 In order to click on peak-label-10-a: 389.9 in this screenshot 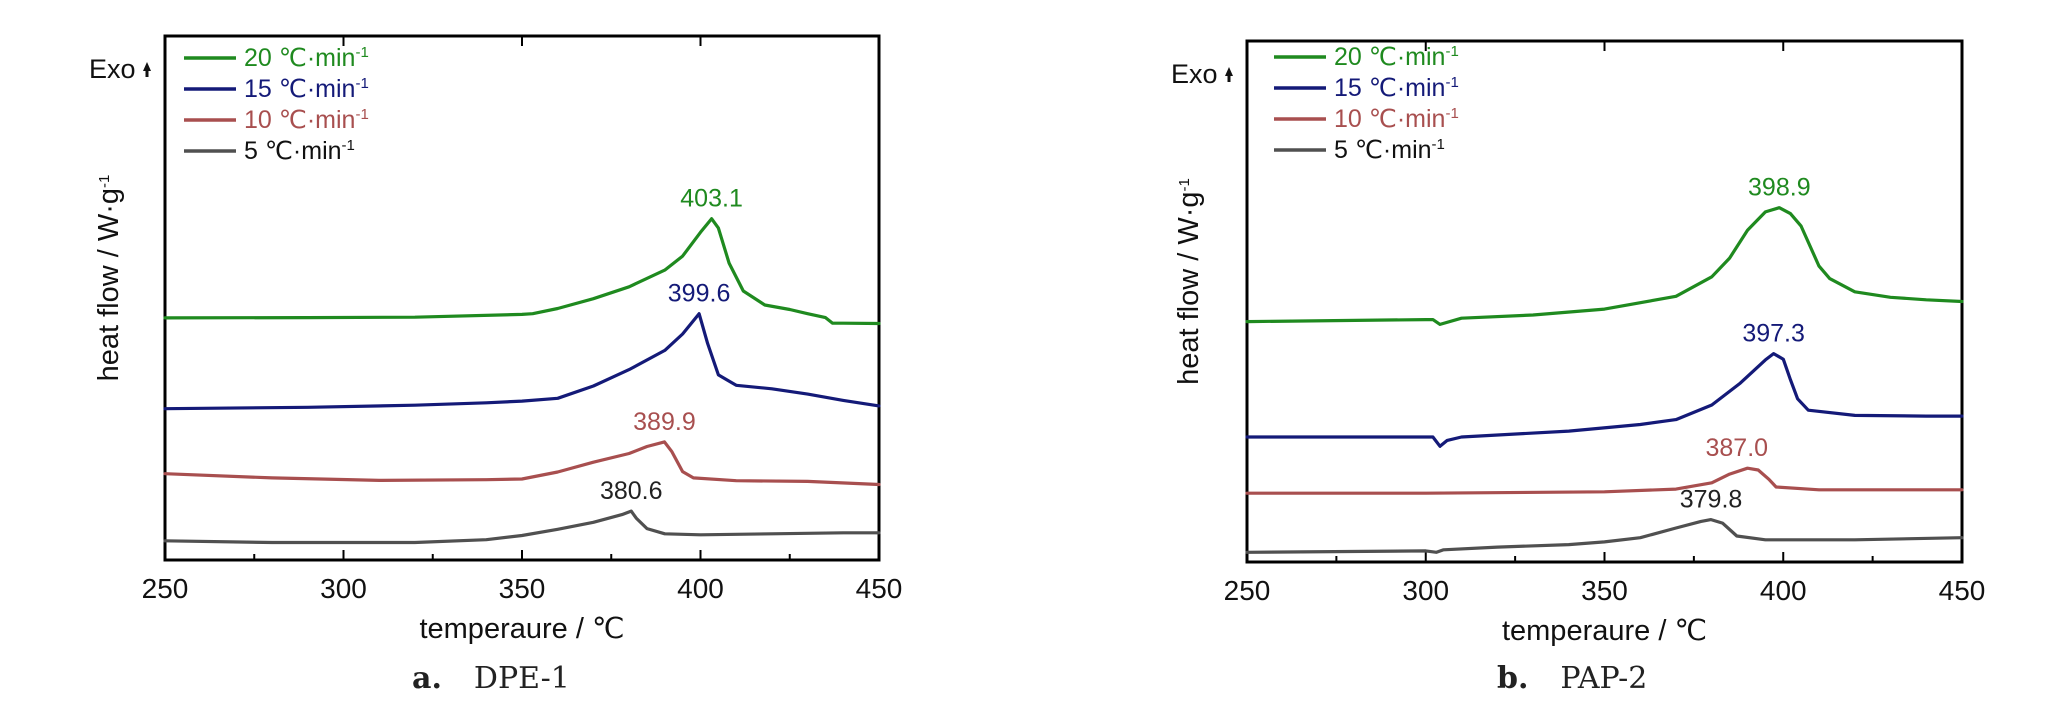, I will do `click(664, 422)`.